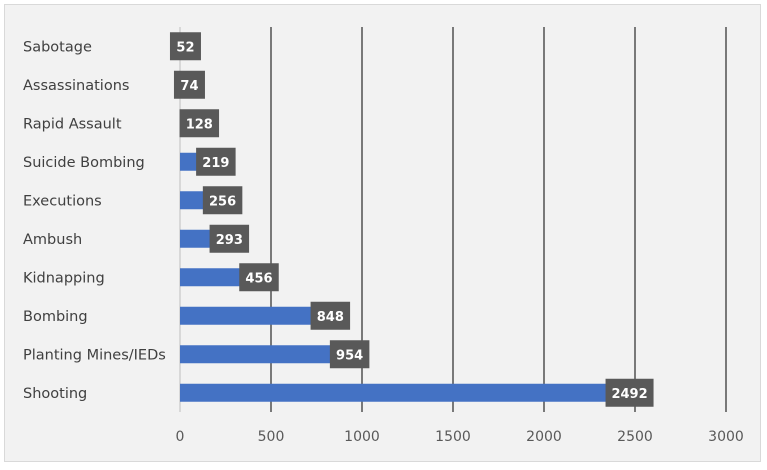 The image size is (767, 470). I want to click on category-label: Sabotage, so click(57, 47).